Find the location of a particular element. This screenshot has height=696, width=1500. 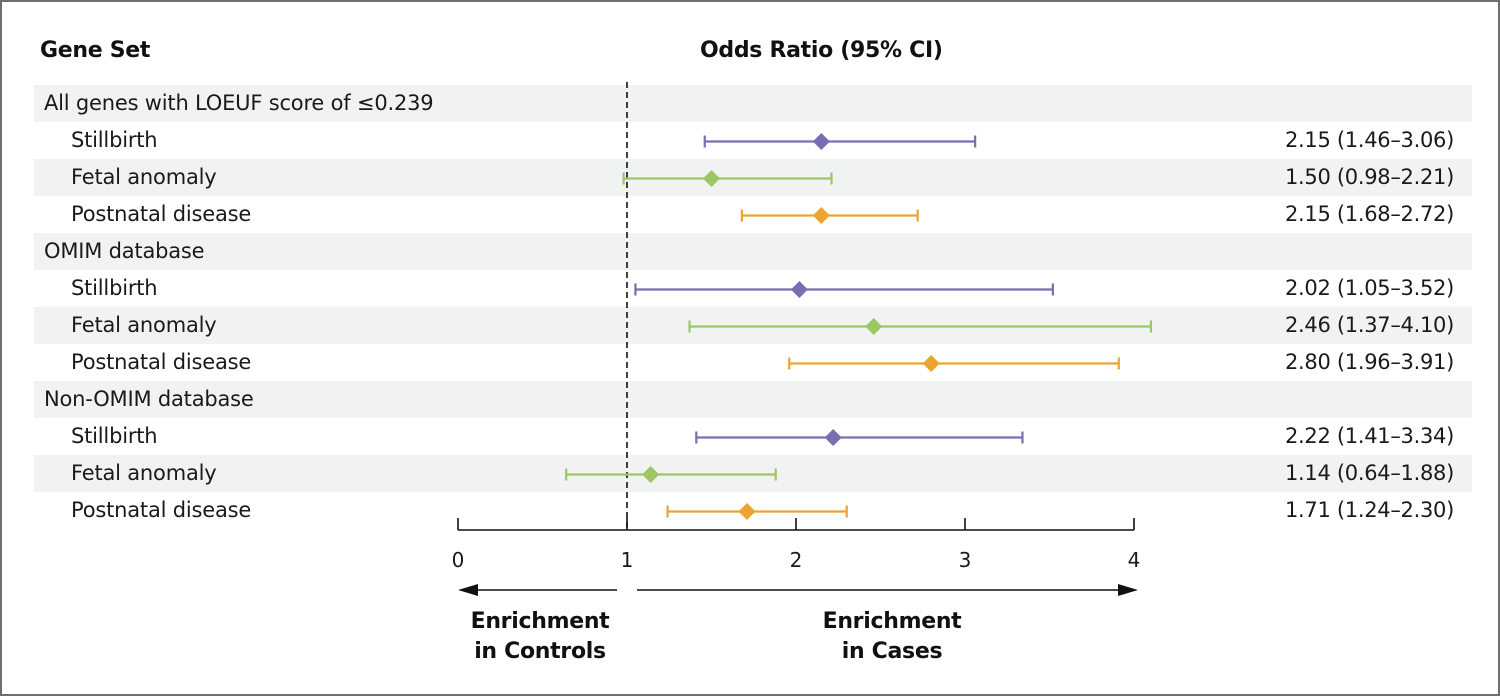

group-row: All genes with LOEUF score of ≤0.239 is located at coordinates (753, 103).